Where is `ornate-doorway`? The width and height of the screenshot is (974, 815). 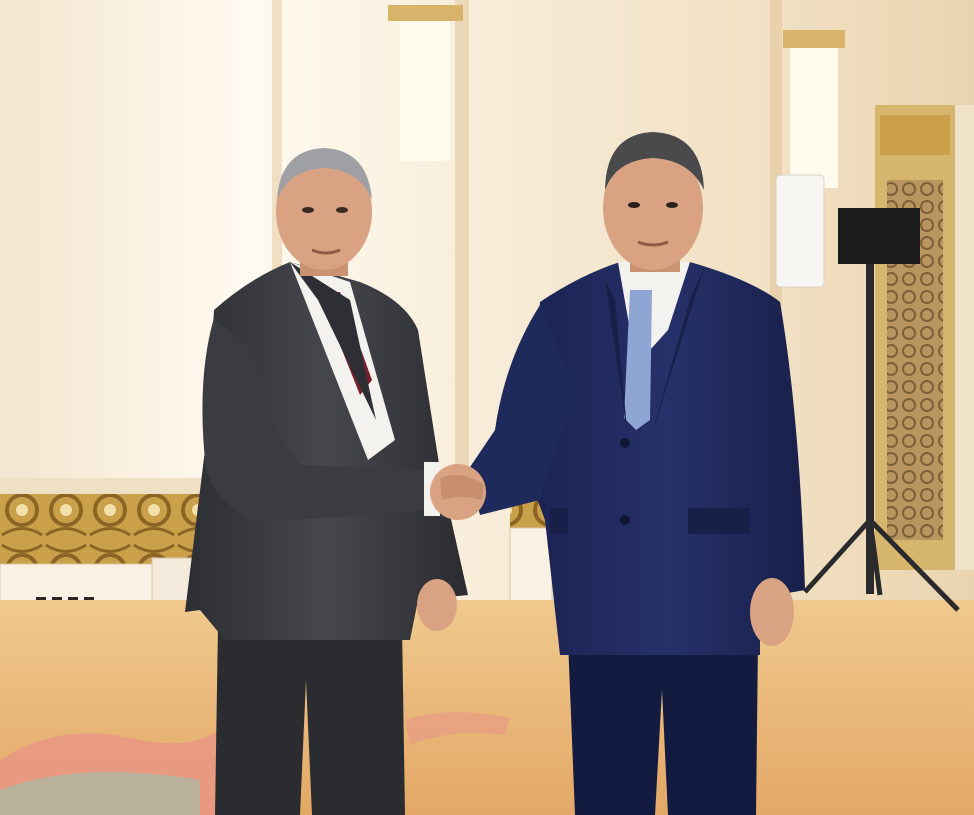
ornate-doorway is located at coordinates (924, 337).